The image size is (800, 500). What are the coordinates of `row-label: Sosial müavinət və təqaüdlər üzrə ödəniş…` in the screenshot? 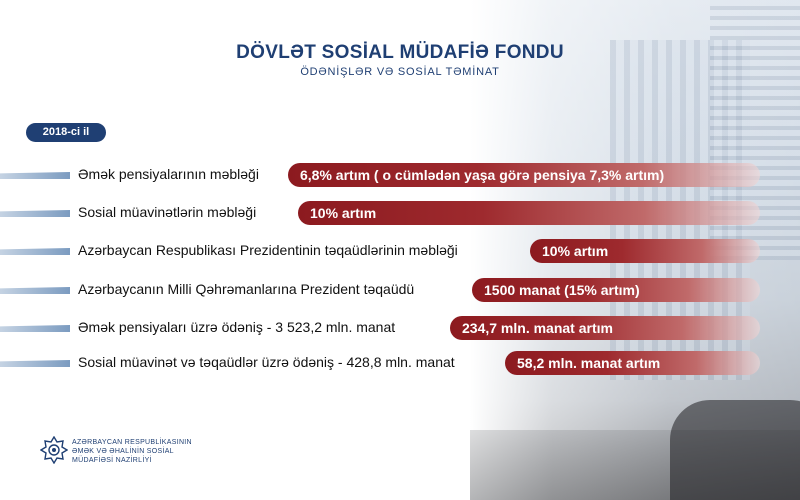 It's located at (266, 362).